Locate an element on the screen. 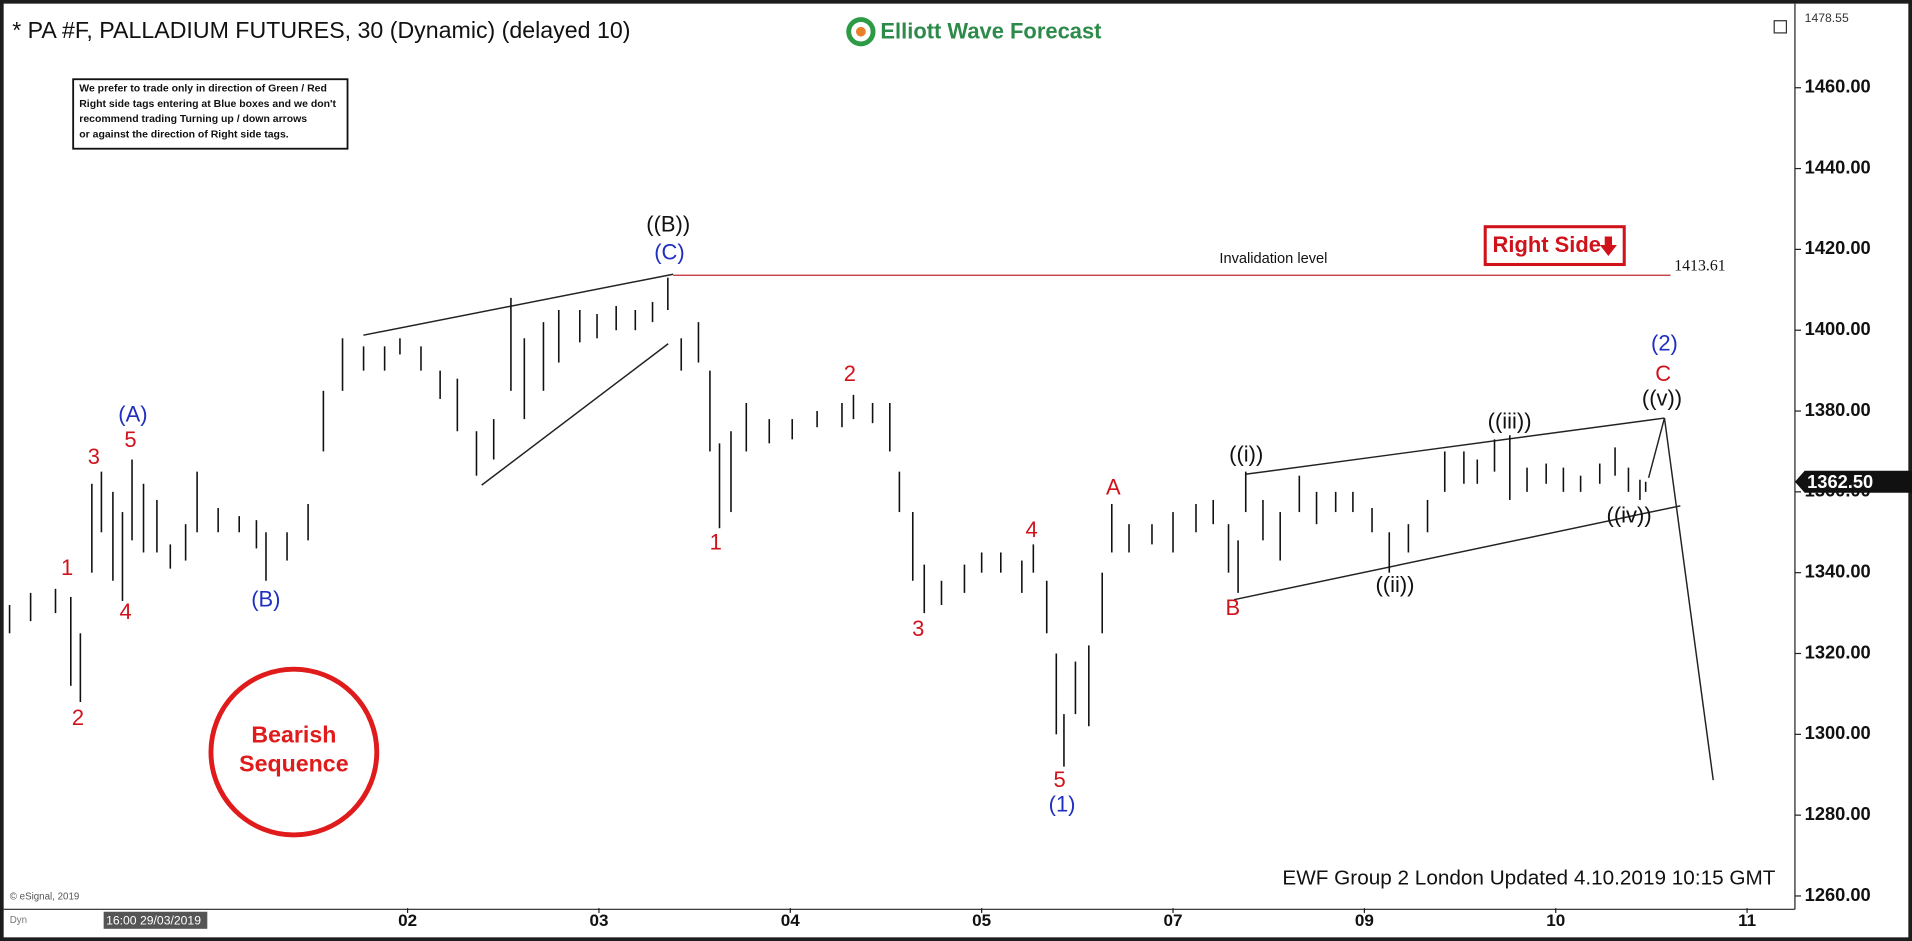 The image size is (1912, 941). bearish-badge is located at coordinates (294, 752).